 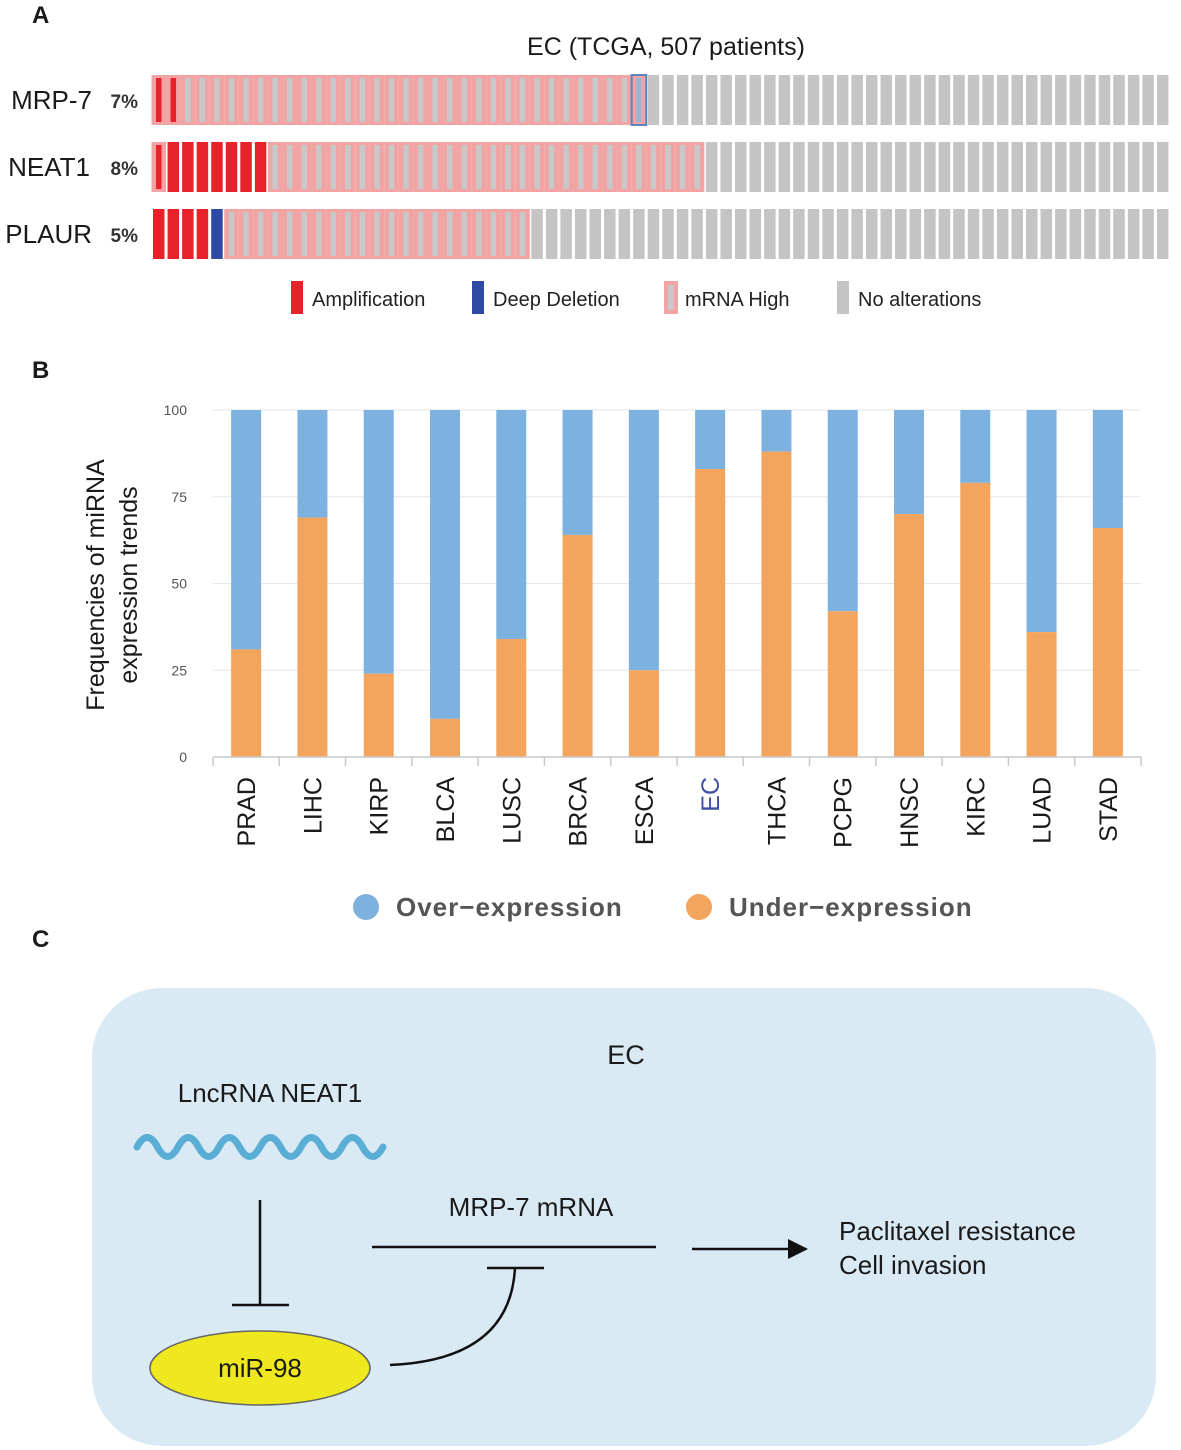 What do you see at coordinates (179, 670) in the screenshot?
I see `y-tick-label: 25` at bounding box center [179, 670].